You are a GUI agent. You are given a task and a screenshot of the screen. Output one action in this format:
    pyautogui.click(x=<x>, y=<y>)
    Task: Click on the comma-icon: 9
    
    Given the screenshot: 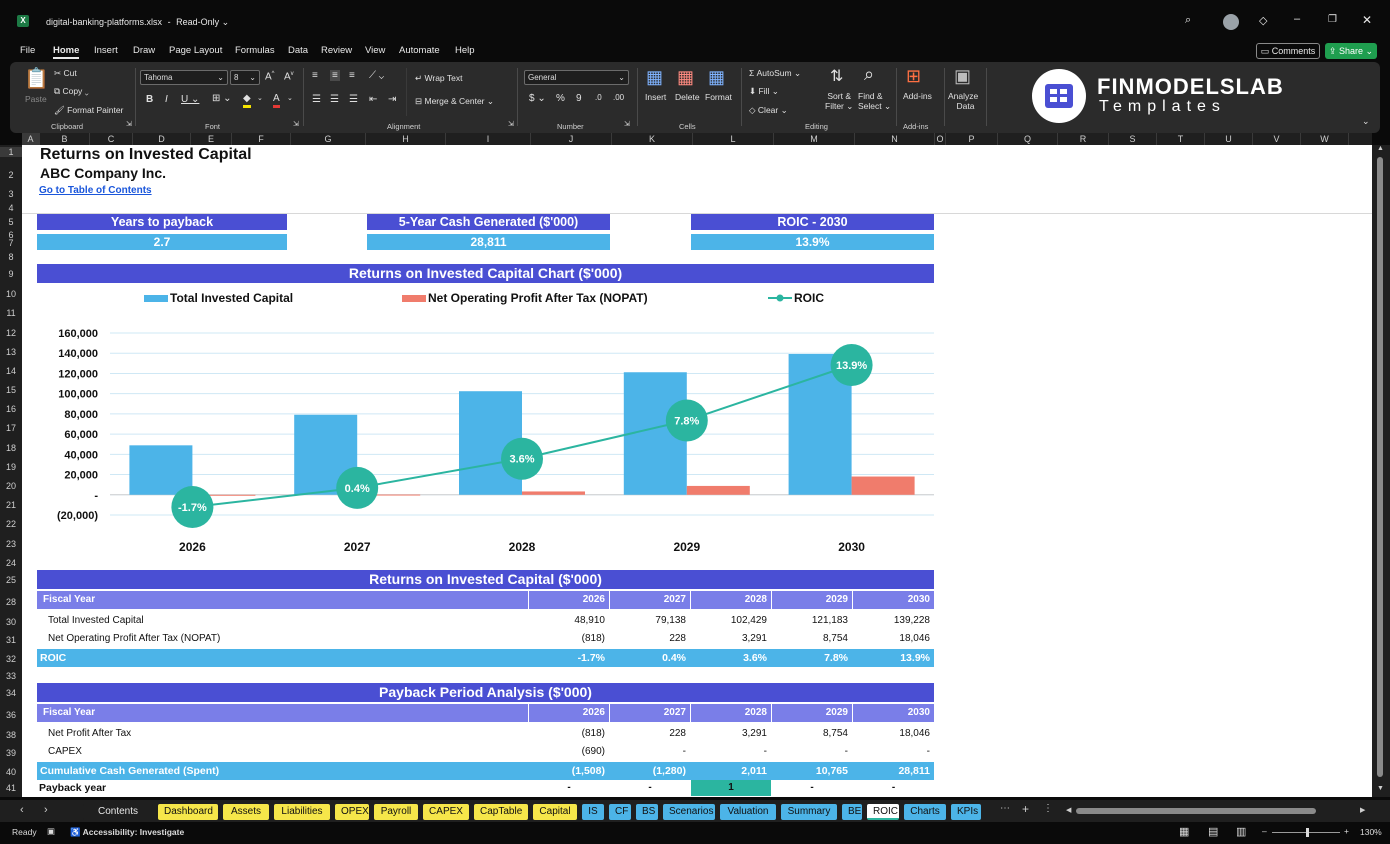 What is the action you would take?
    pyautogui.click(x=579, y=98)
    